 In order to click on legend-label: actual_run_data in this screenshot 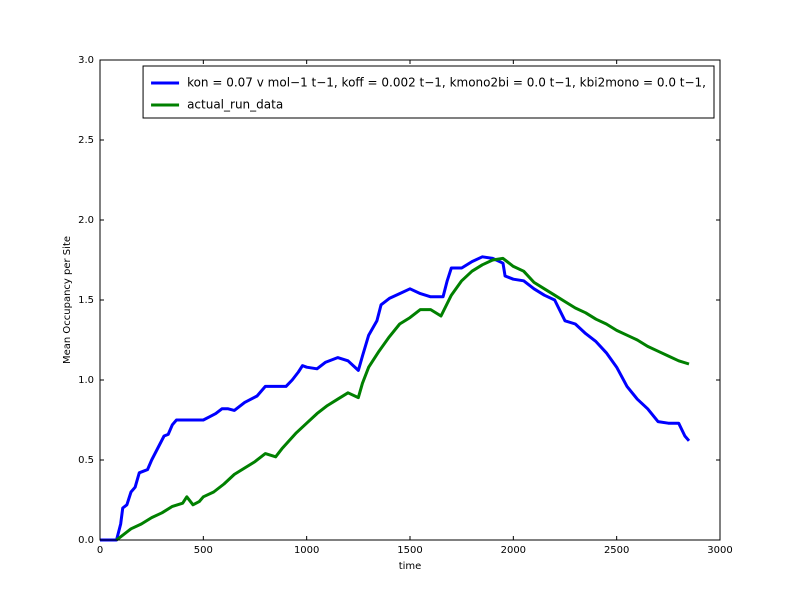, I will do `click(235, 105)`.